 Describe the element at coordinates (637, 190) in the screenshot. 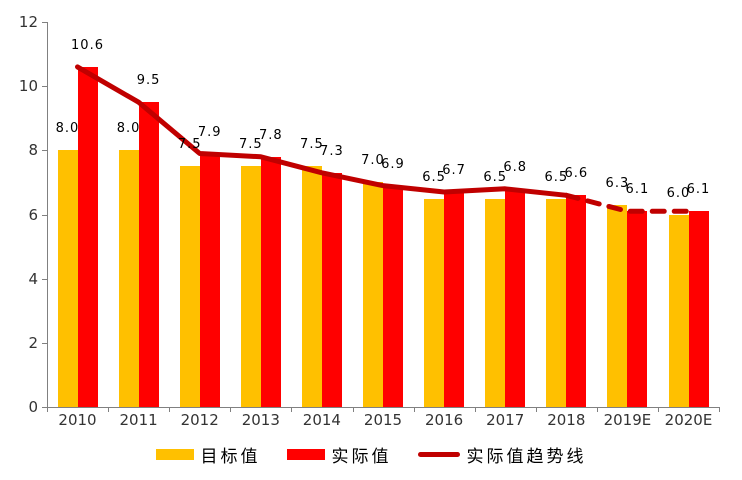

I see `data-label-实际值-2019E: 6.1` at that location.